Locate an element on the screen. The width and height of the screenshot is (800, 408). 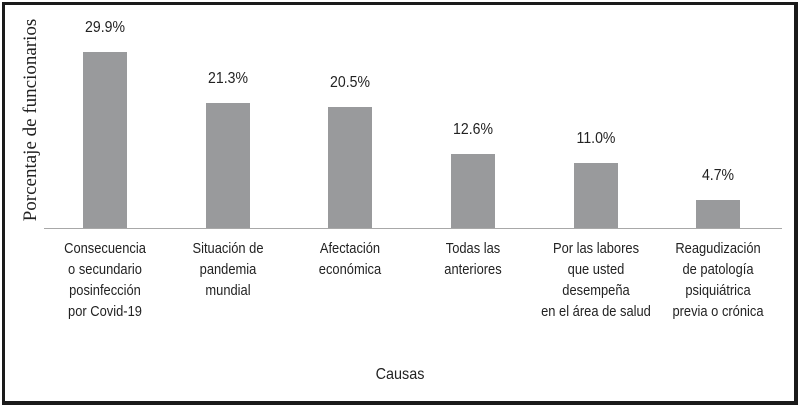
bar-value-label: 29.9% is located at coordinates (105, 27).